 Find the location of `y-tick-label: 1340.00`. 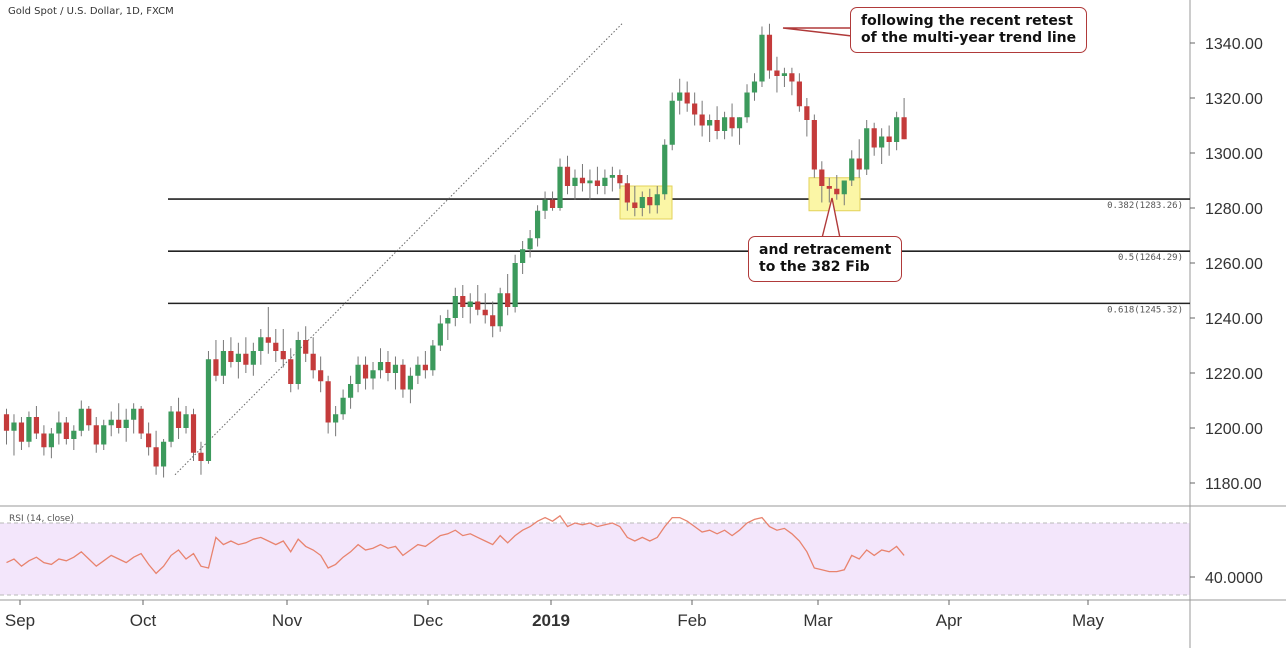

y-tick-label: 1340.00 is located at coordinates (1234, 44).